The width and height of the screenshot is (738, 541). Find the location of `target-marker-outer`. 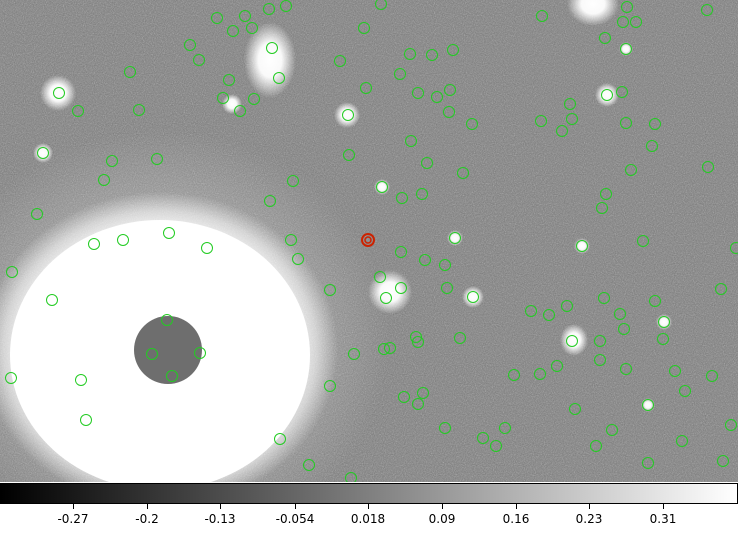

target-marker-outer is located at coordinates (368, 240).